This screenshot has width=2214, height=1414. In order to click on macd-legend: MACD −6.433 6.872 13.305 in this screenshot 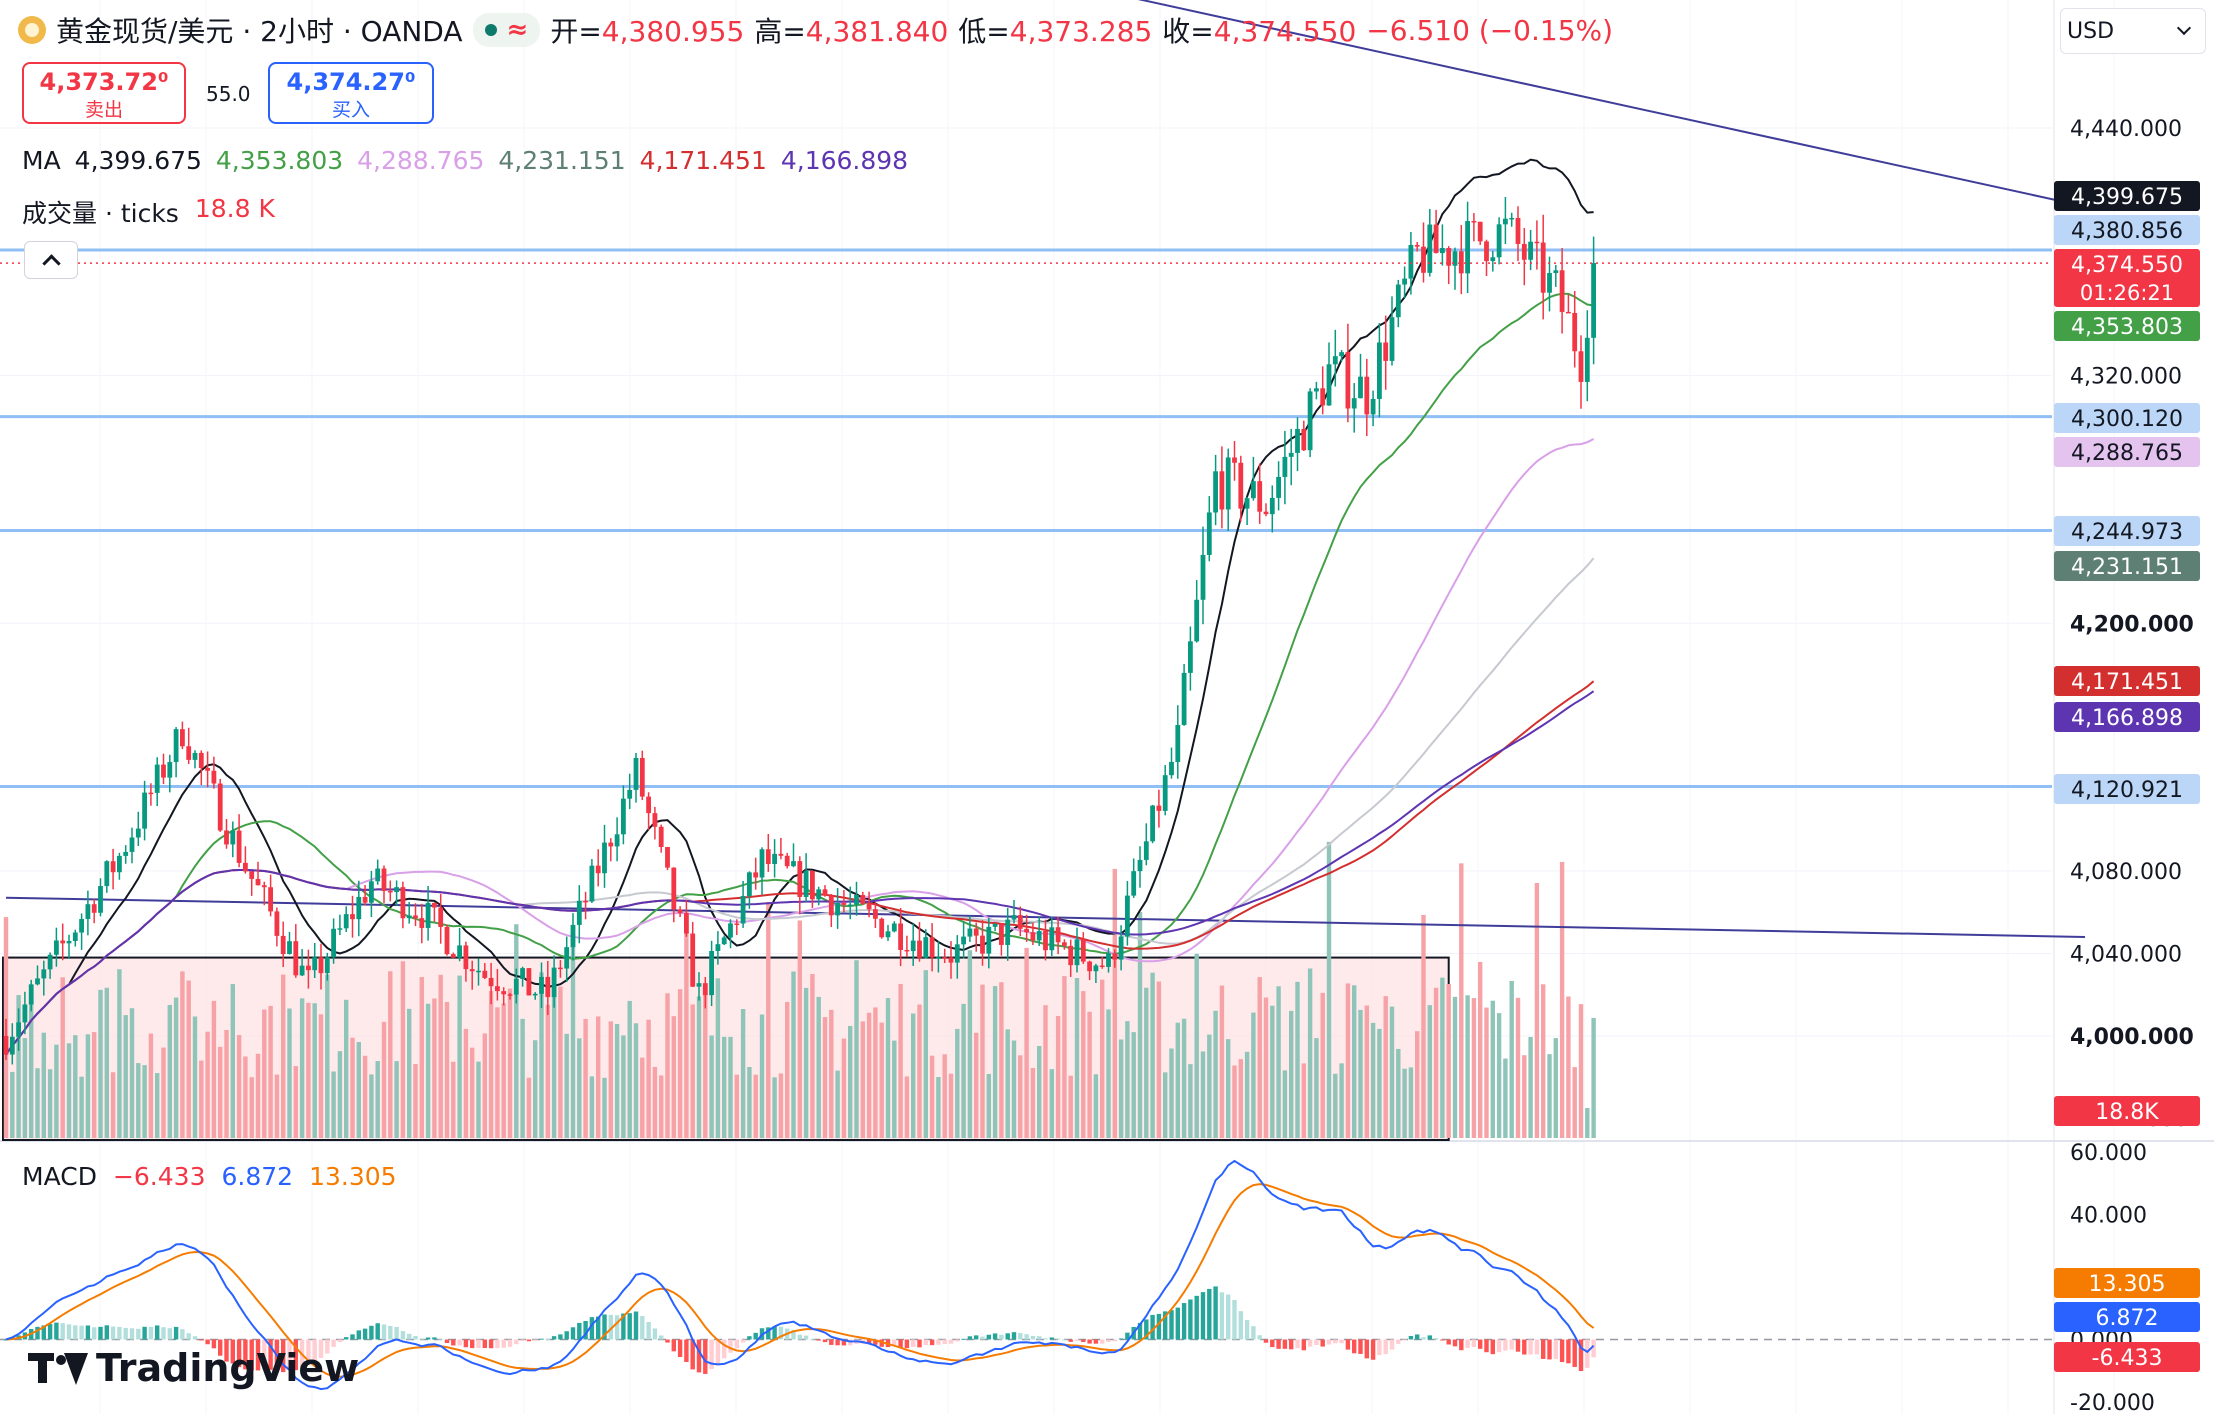, I will do `click(209, 1176)`.